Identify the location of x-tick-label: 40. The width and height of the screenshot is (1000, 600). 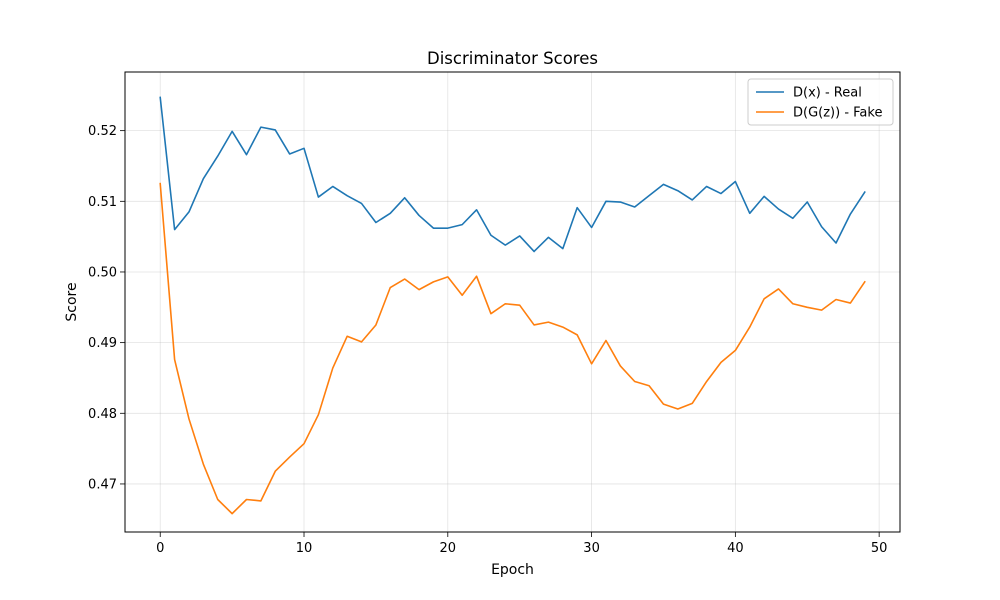
(735, 548).